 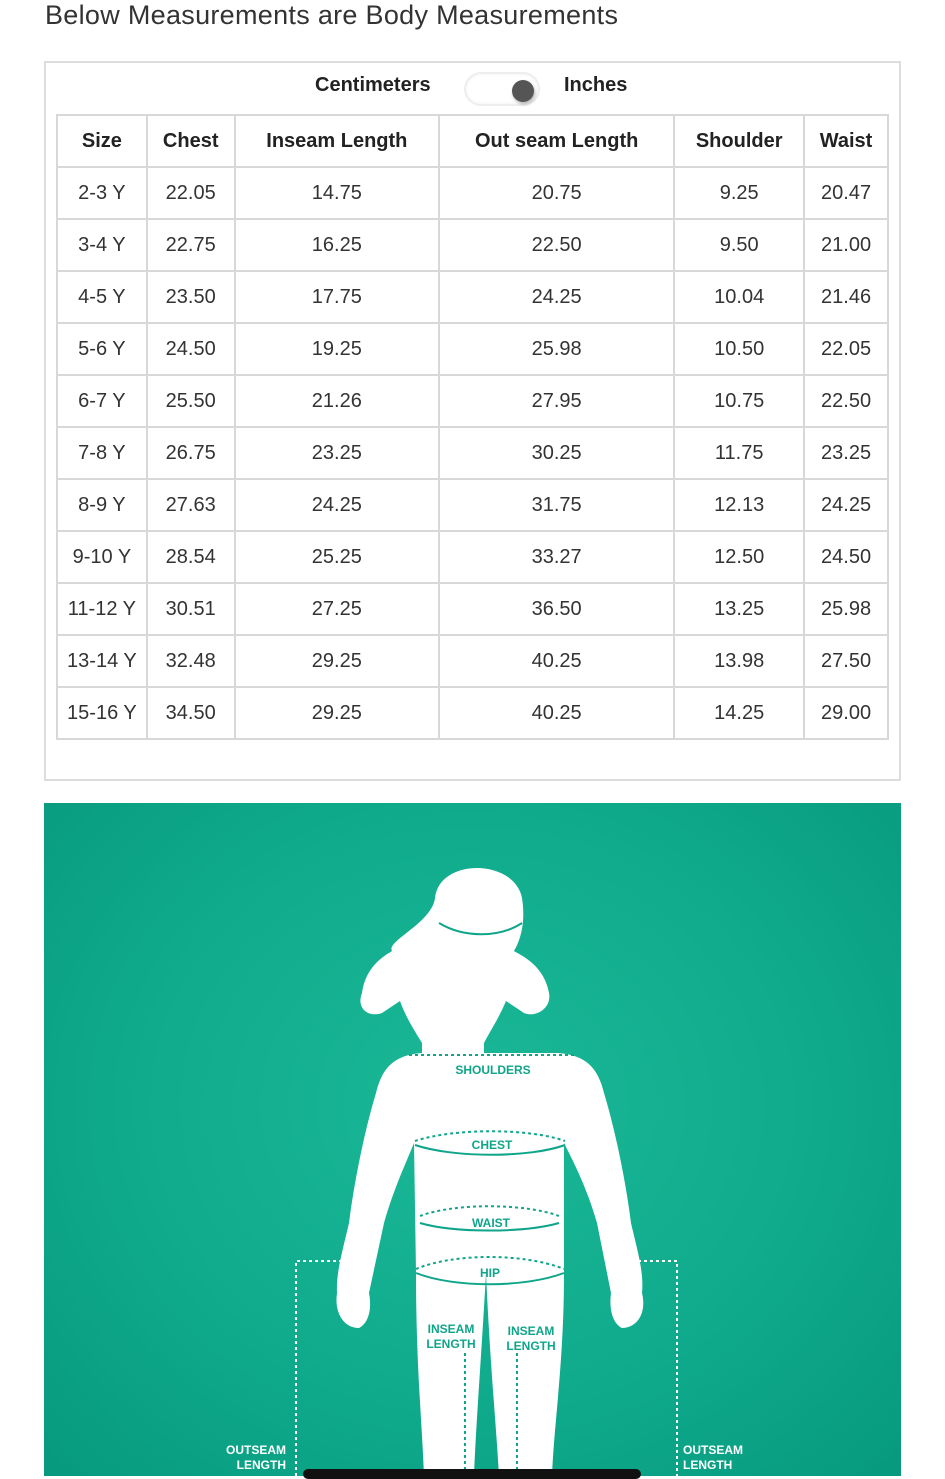 I want to click on inseam-label-right-2: LENGTH, so click(x=530, y=1346).